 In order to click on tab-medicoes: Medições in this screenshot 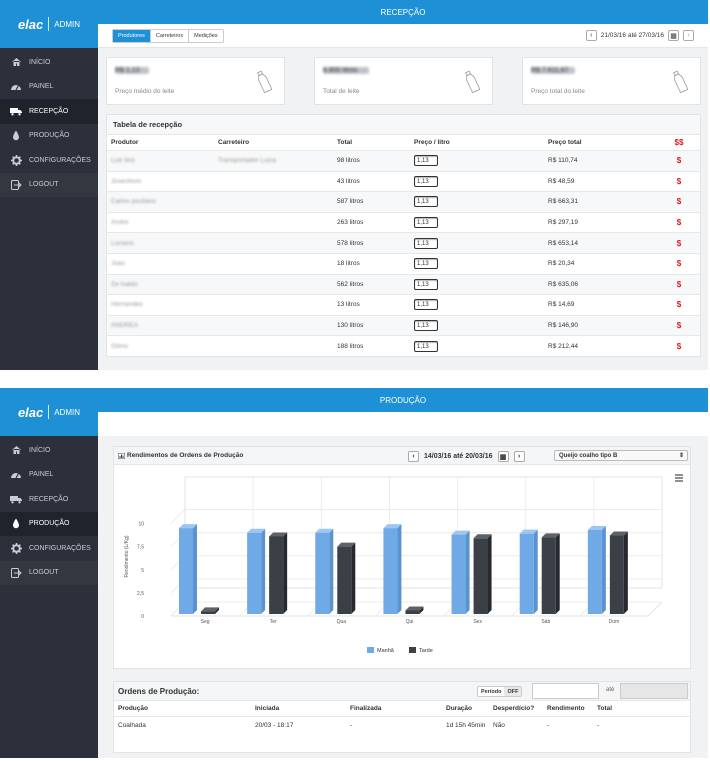, I will do `click(206, 35)`.